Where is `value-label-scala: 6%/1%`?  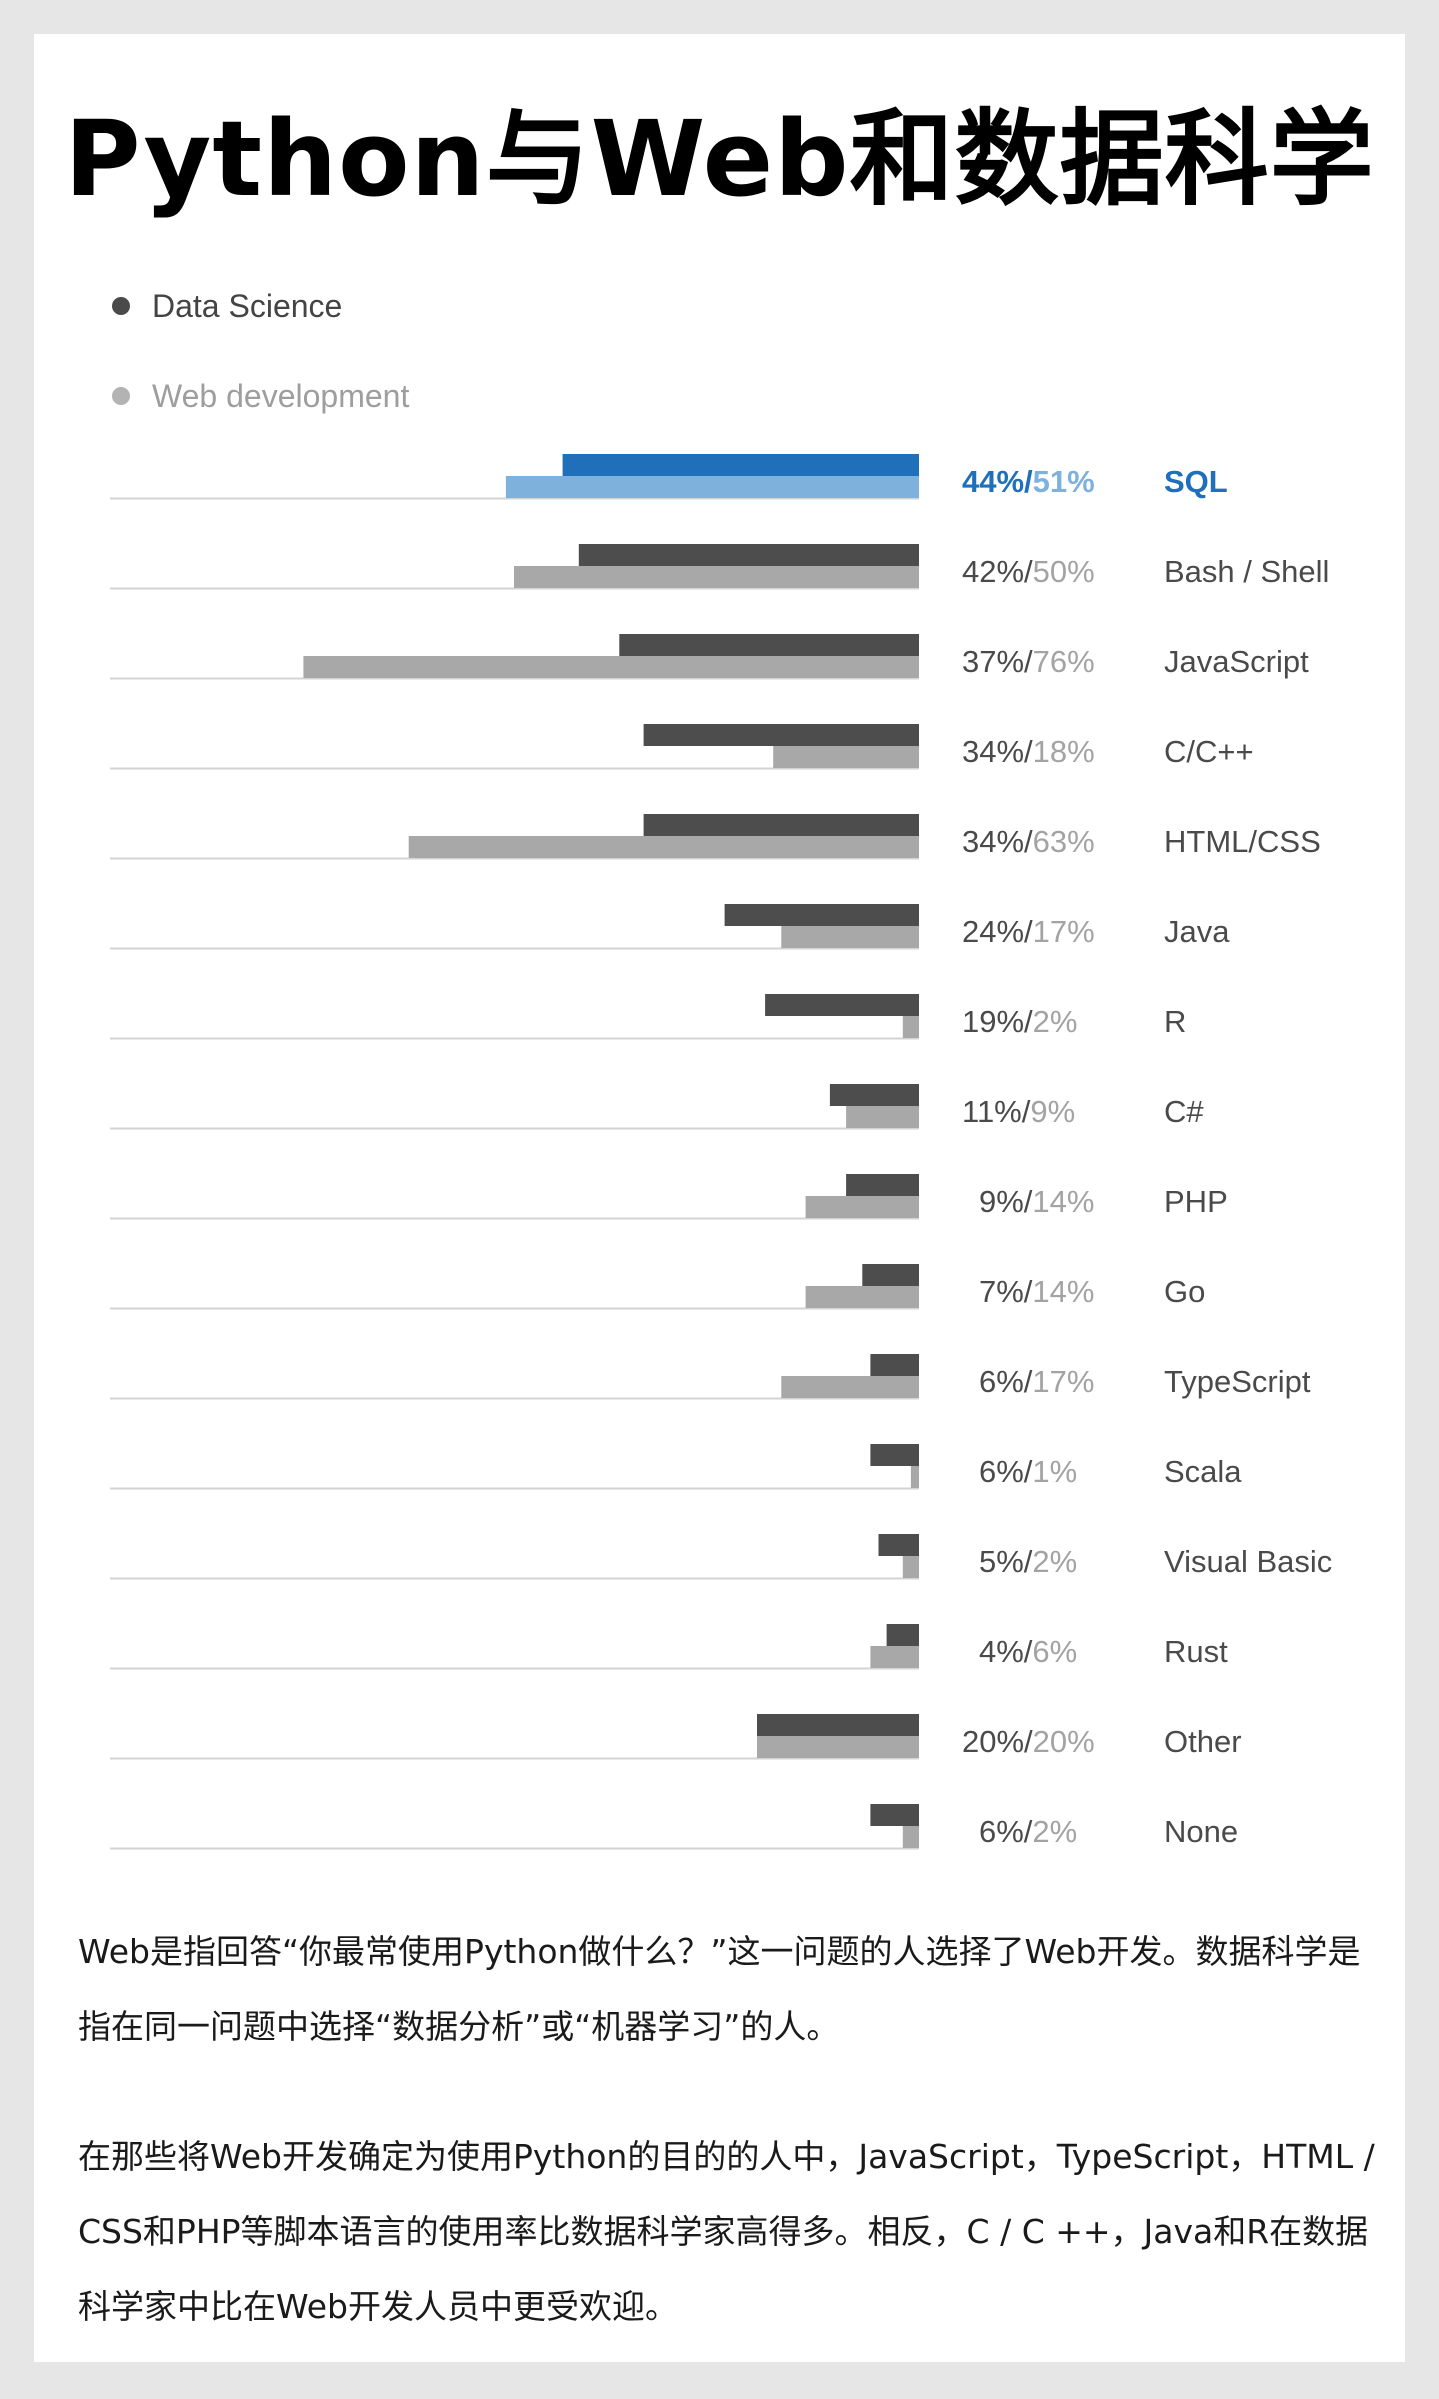 value-label-scala: 6%/1% is located at coordinates (1028, 1471).